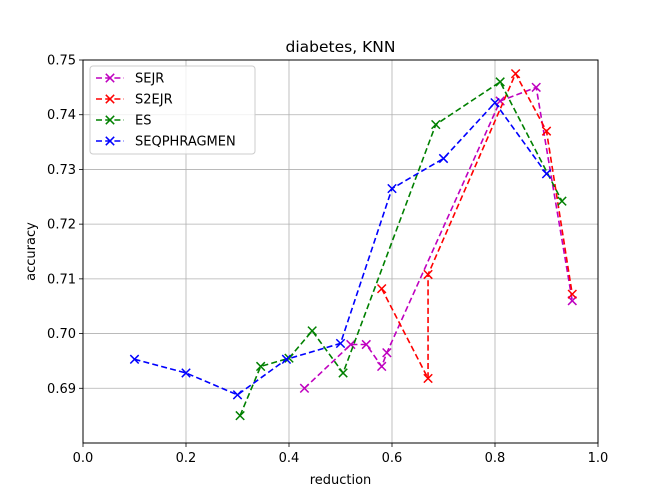  What do you see at coordinates (341, 480) in the screenshot?
I see `x-axis-label: reduction` at bounding box center [341, 480].